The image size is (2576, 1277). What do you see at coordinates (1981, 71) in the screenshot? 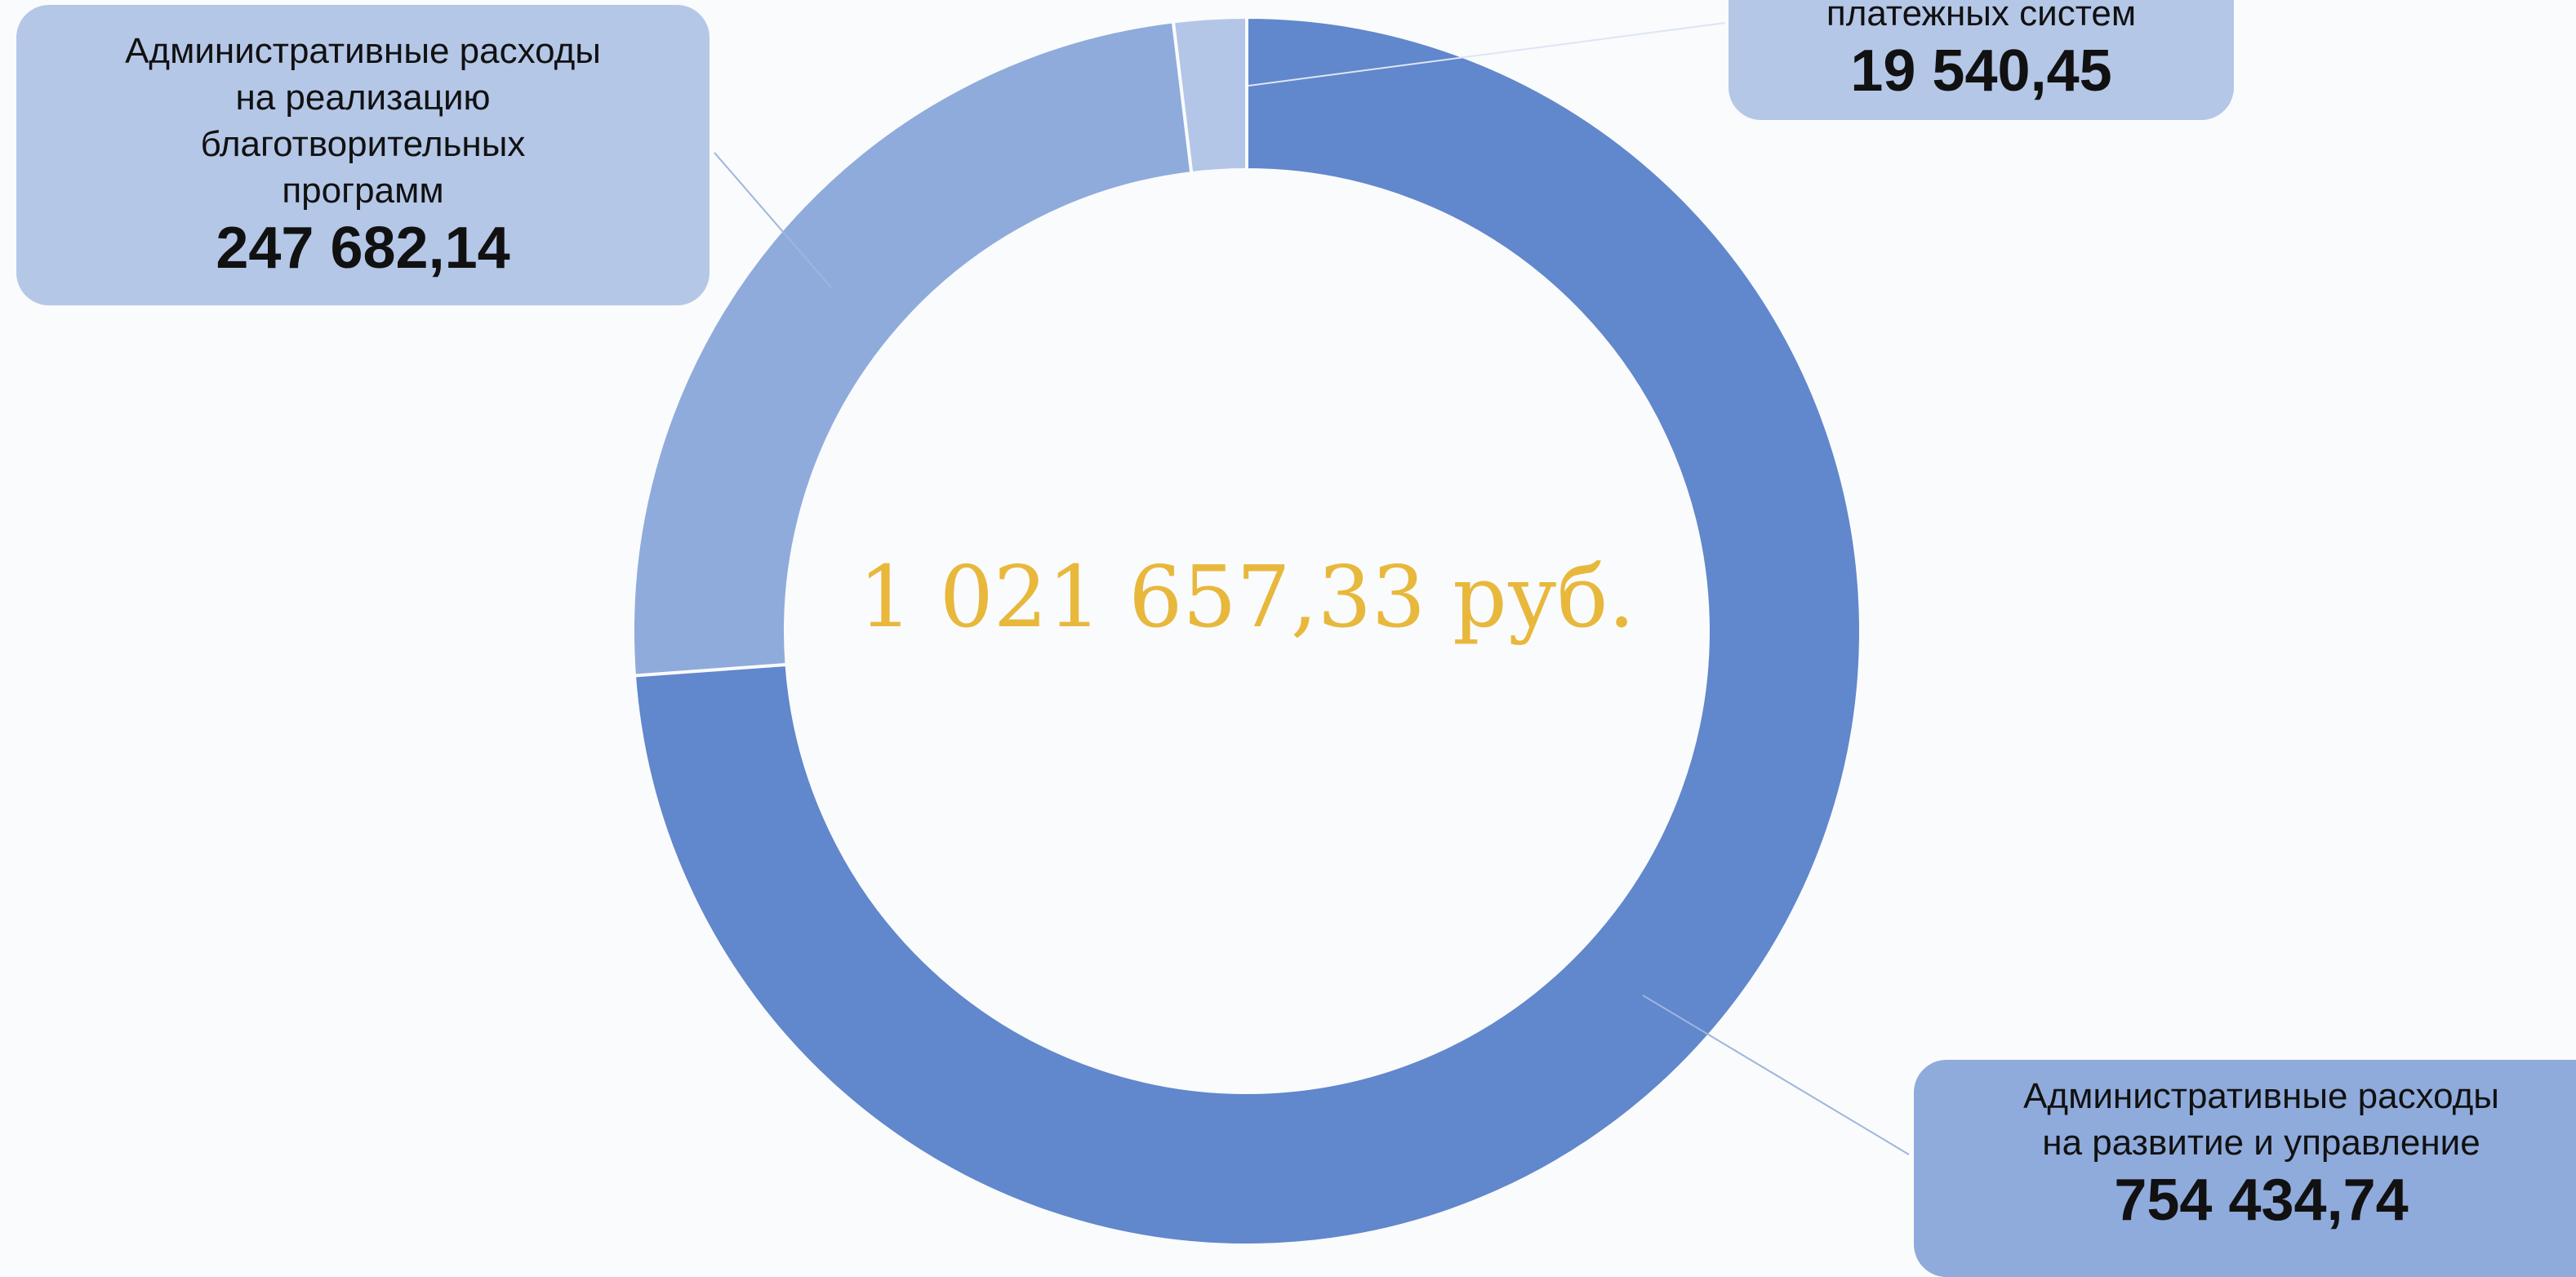
I see `value-label: 19 540,45` at bounding box center [1981, 71].